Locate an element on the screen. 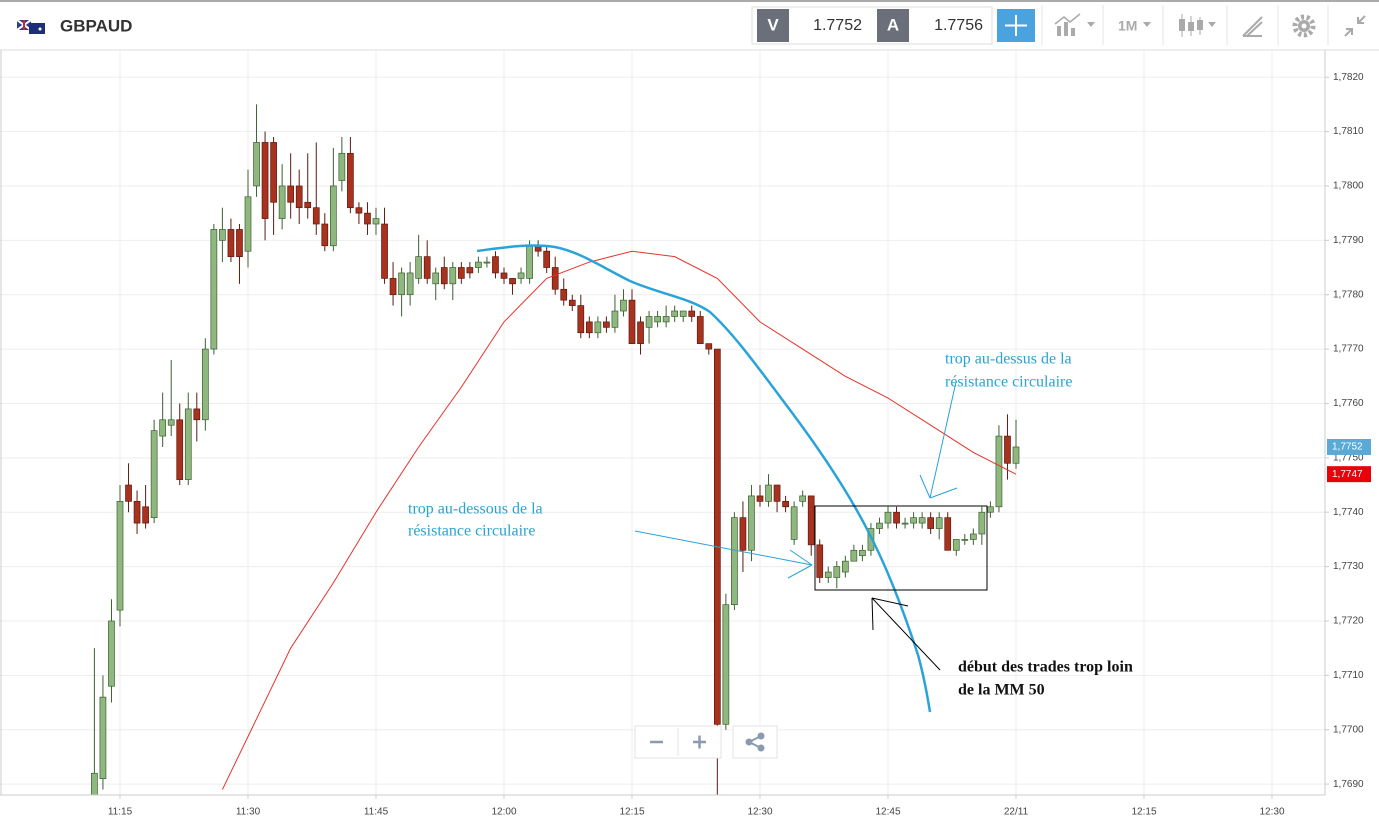  y-tick-label: 1,7800 is located at coordinates (1348, 186).